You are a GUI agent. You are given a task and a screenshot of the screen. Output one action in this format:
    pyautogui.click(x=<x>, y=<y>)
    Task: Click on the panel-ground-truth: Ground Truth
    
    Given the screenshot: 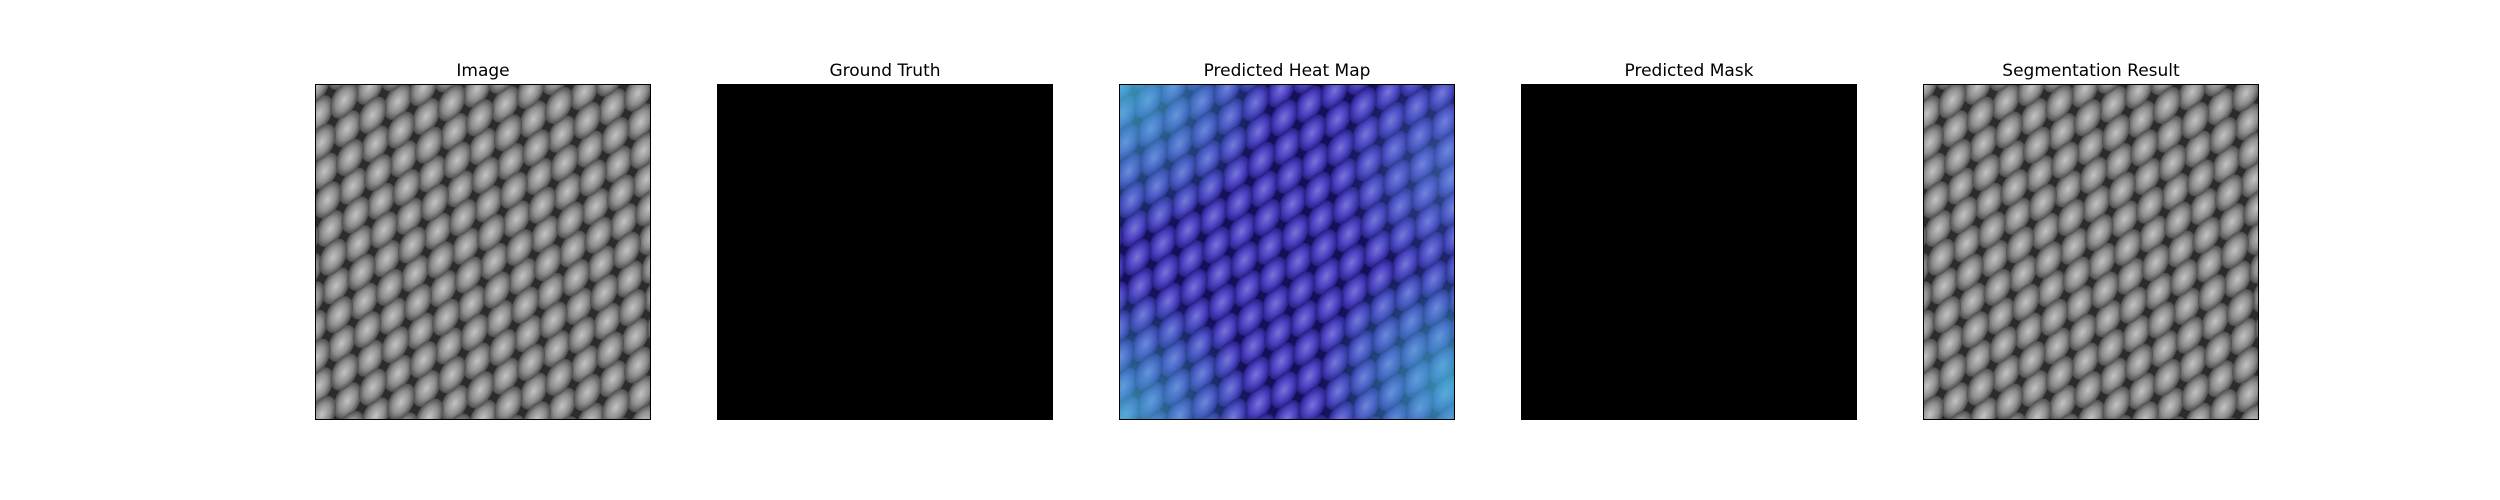 What is the action you would take?
    pyautogui.click(x=885, y=240)
    